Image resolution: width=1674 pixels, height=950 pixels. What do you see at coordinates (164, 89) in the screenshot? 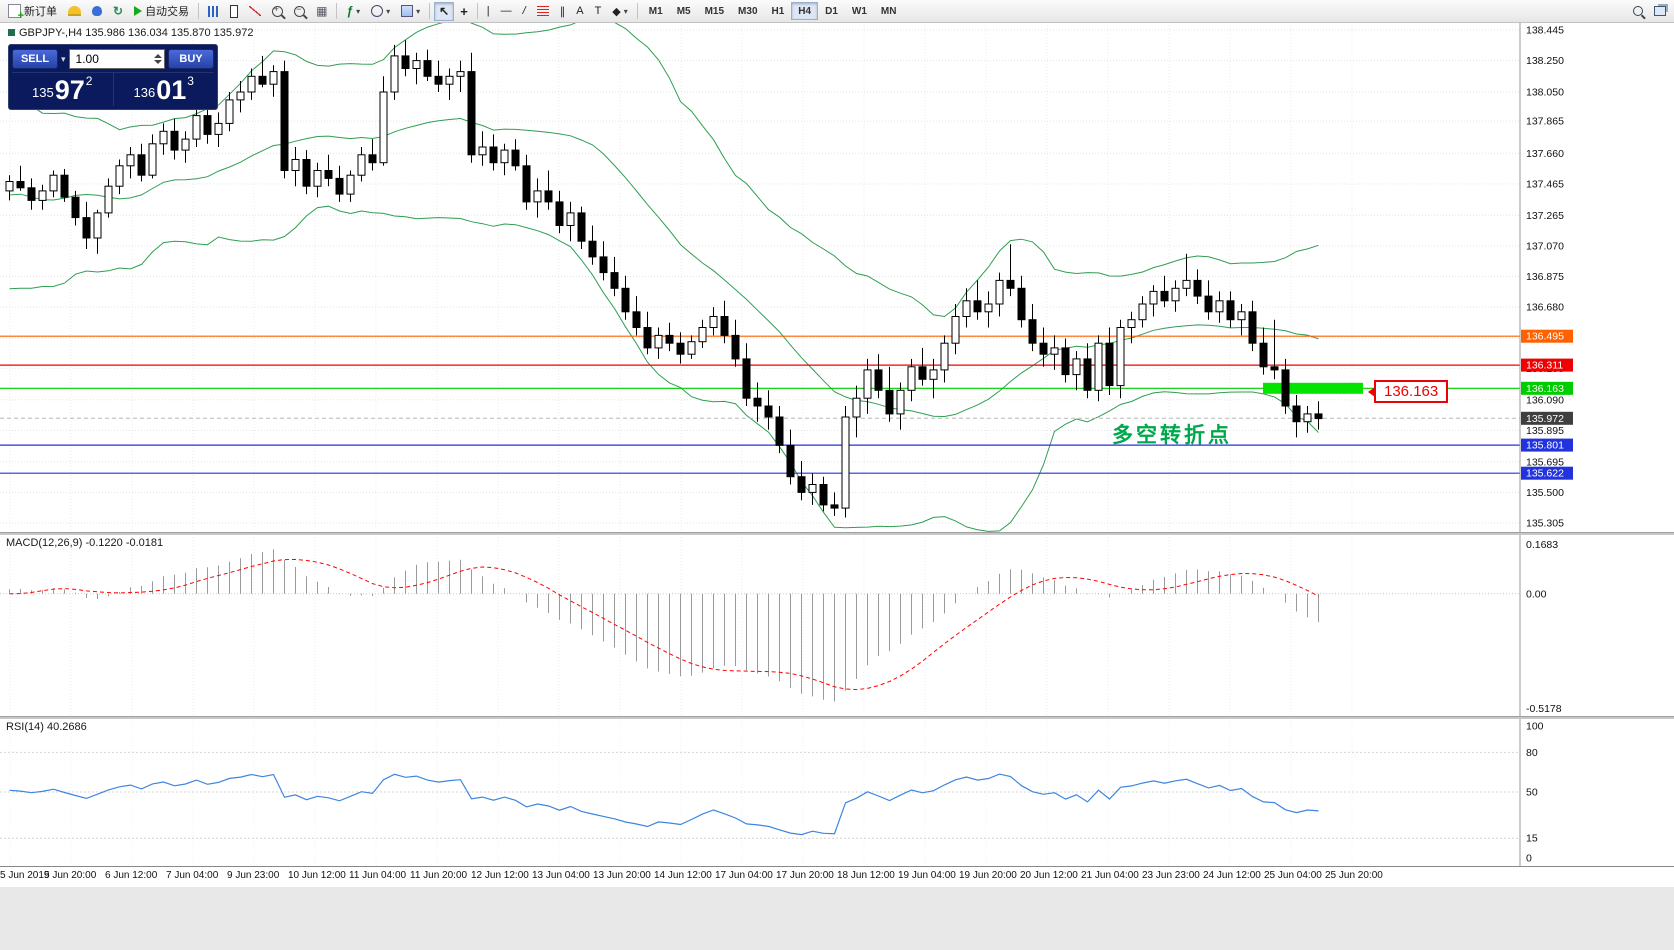
I see `buy-price: 136 01 3` at bounding box center [164, 89].